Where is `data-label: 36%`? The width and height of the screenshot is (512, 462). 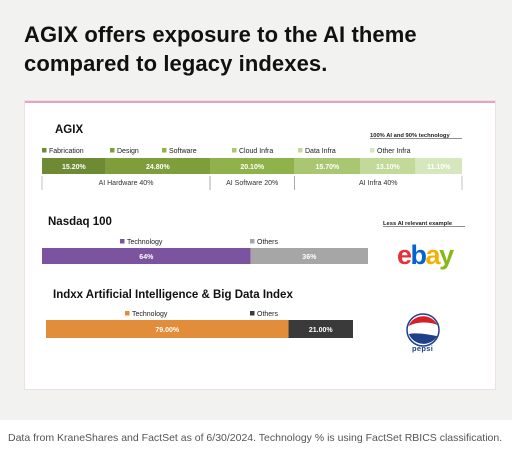 data-label: 36% is located at coordinates (309, 257).